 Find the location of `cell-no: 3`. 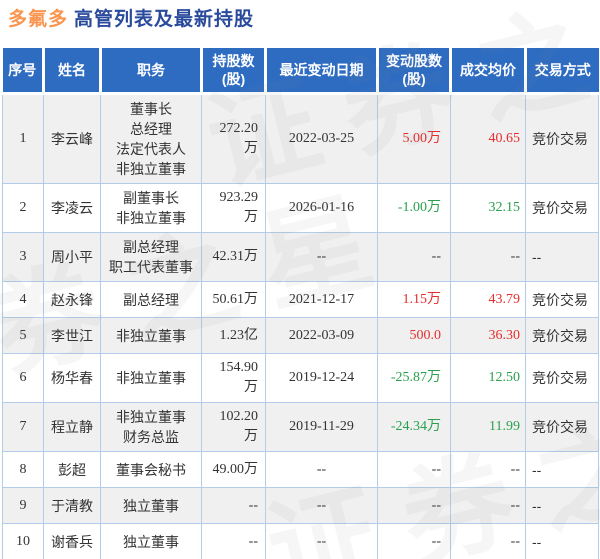

cell-no: 3 is located at coordinates (23, 257).